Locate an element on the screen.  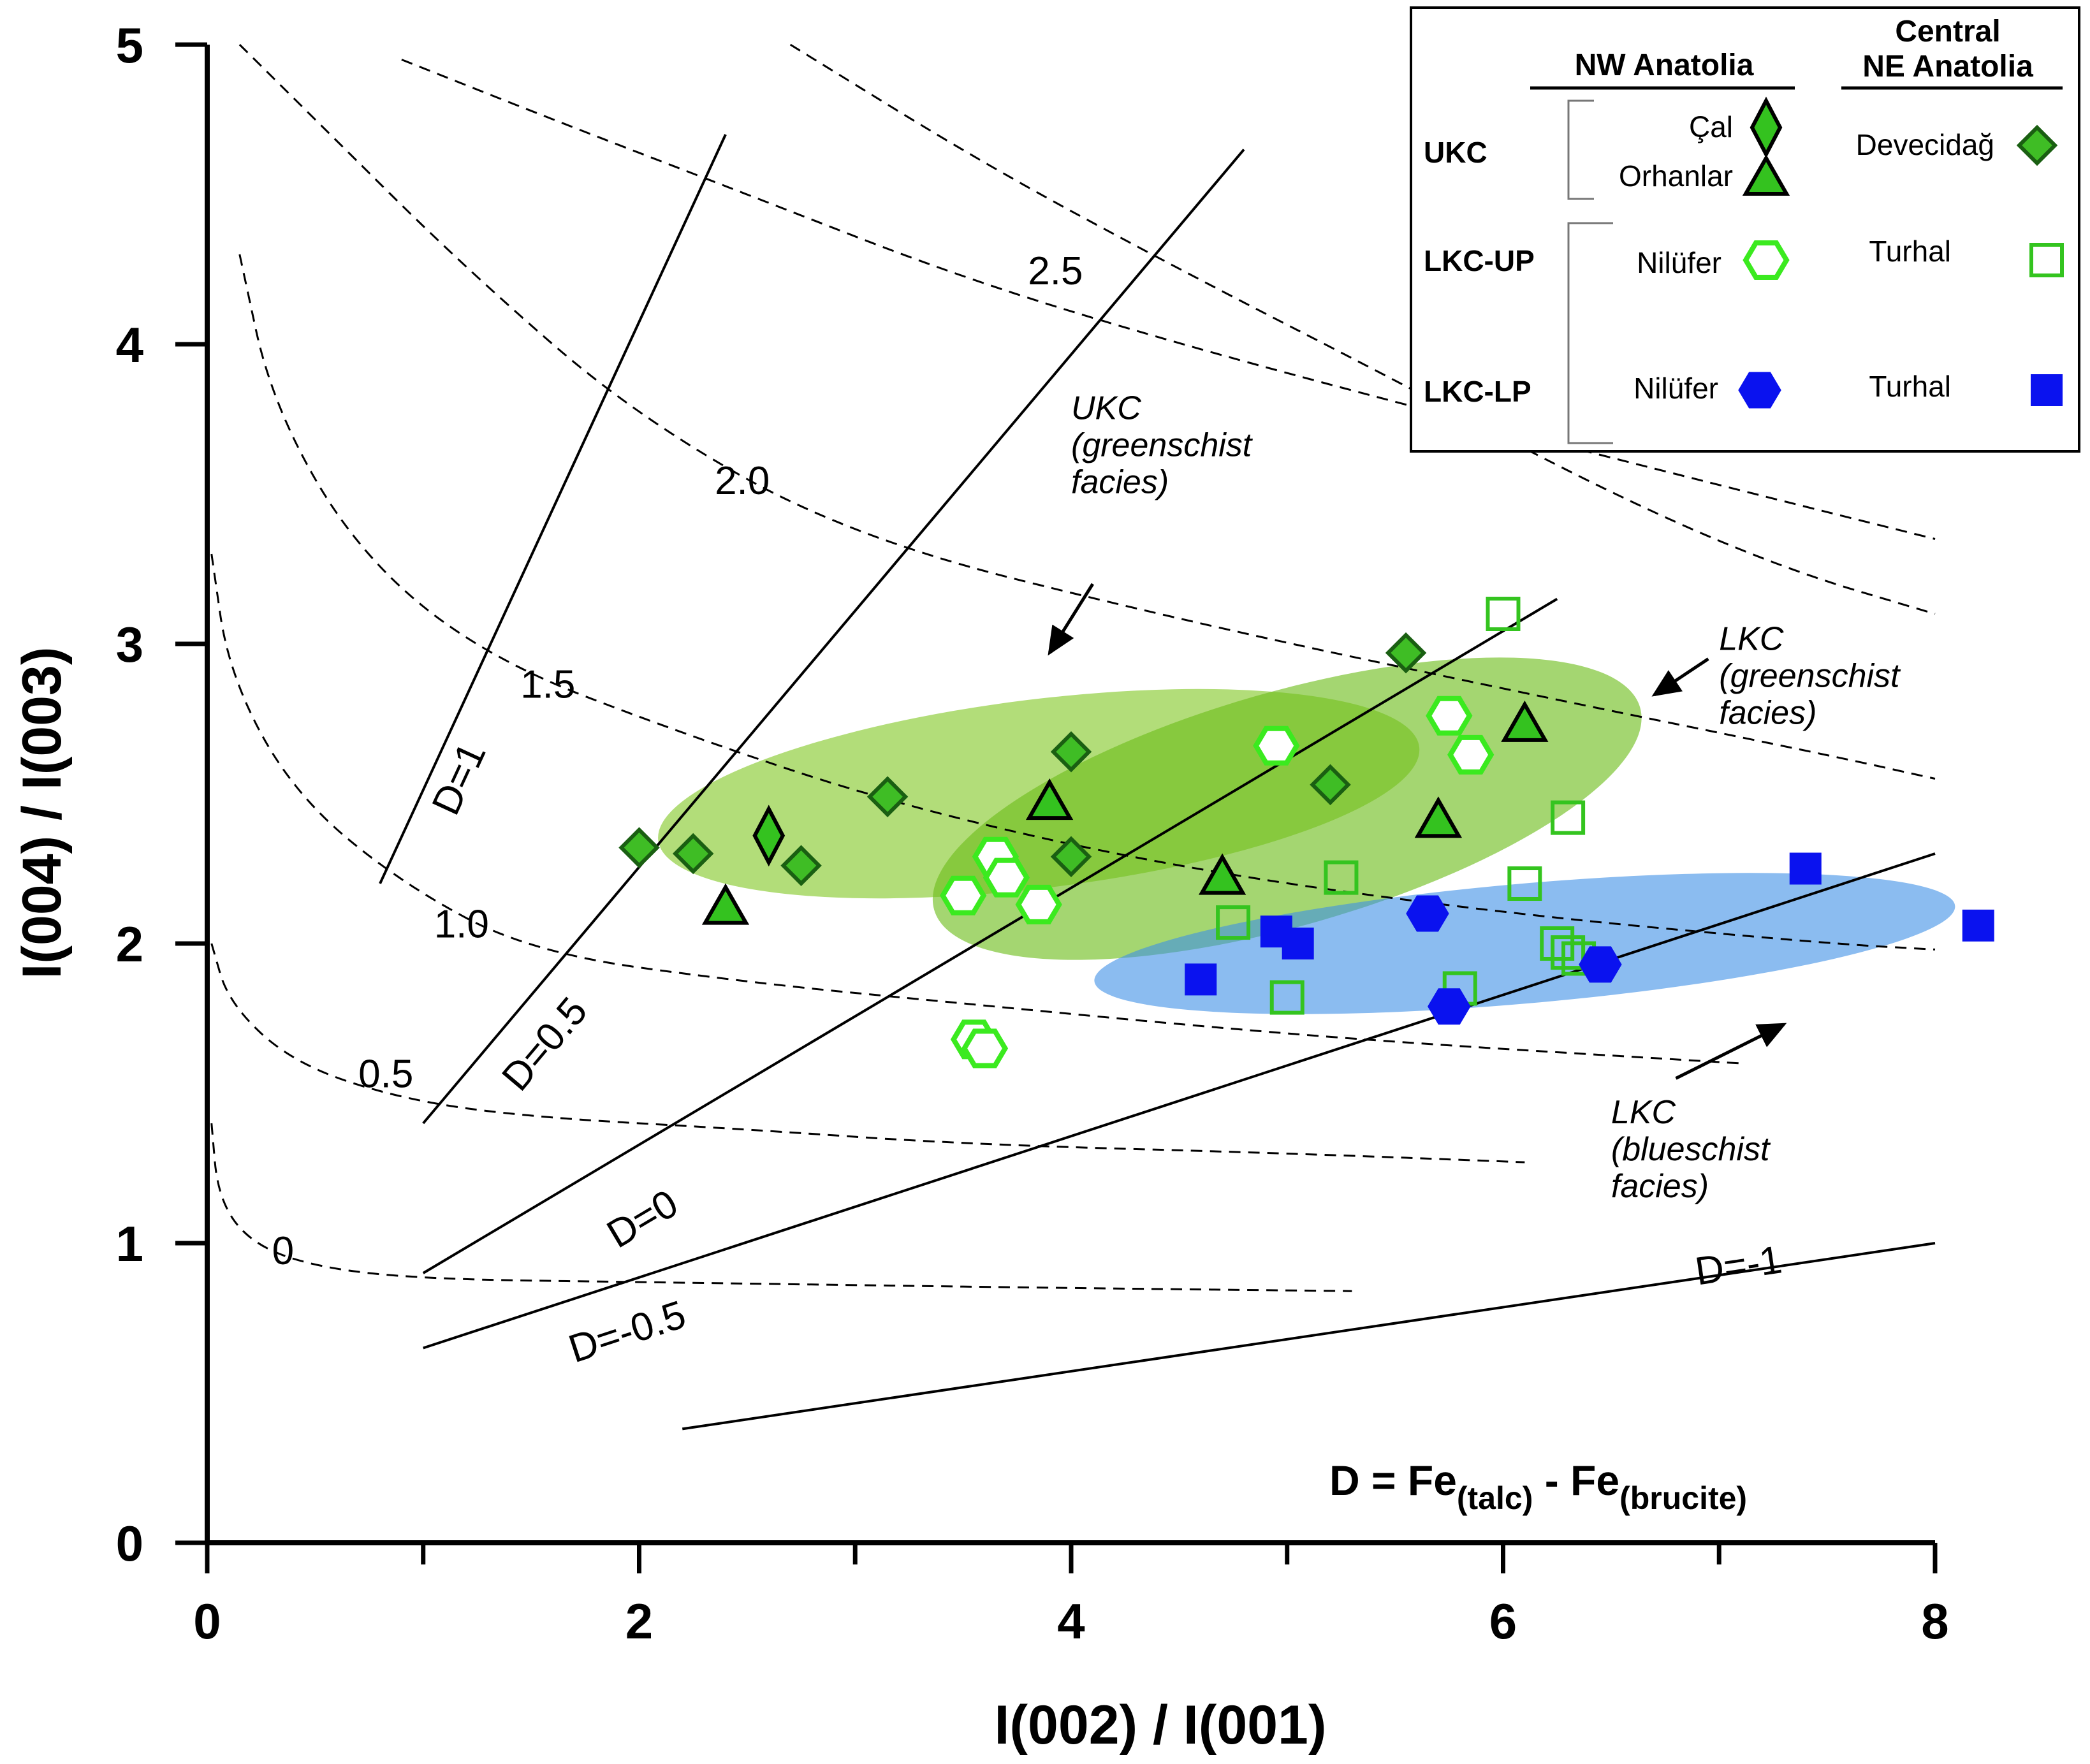
d-line-label-0: D=1 is located at coordinates (459, 779).